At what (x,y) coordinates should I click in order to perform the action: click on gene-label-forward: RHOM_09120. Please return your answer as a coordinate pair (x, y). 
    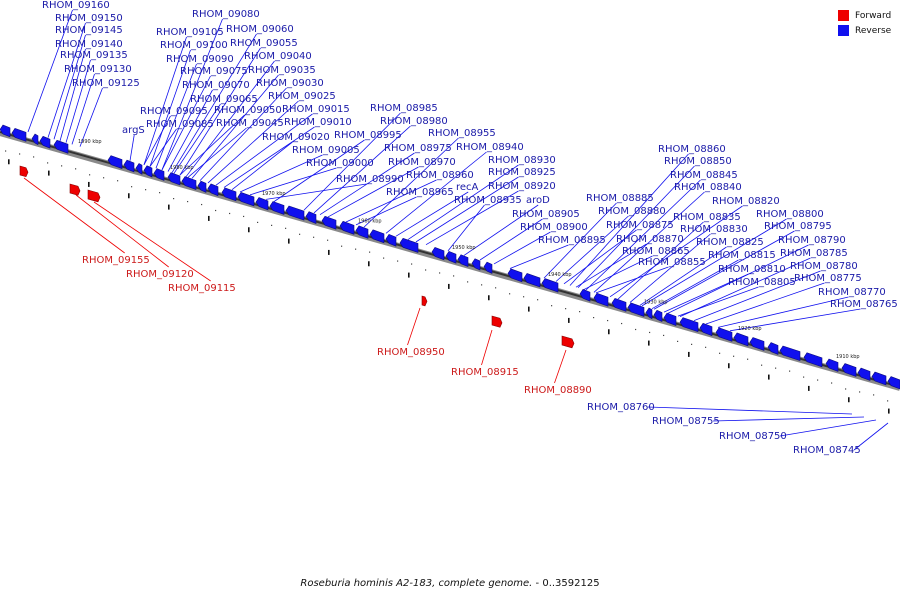
    Looking at the image, I should click on (160, 274).